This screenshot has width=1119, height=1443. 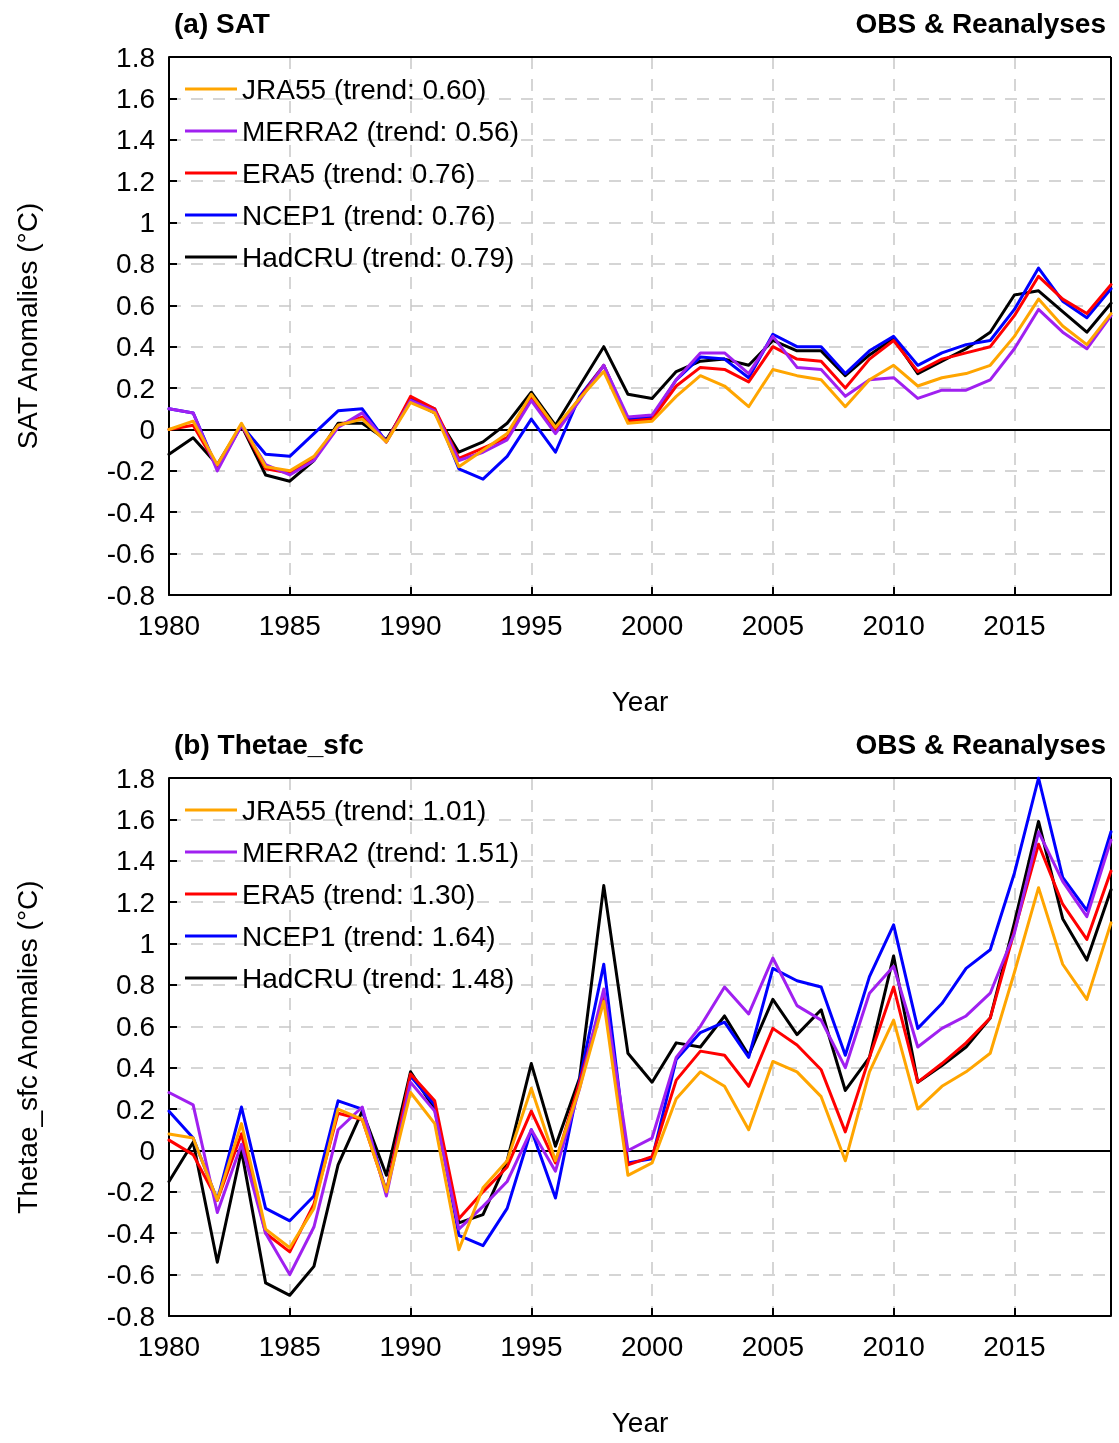 What do you see at coordinates (380, 131) in the screenshot?
I see `legend-label: MERRA2 (trend: 0.56)` at bounding box center [380, 131].